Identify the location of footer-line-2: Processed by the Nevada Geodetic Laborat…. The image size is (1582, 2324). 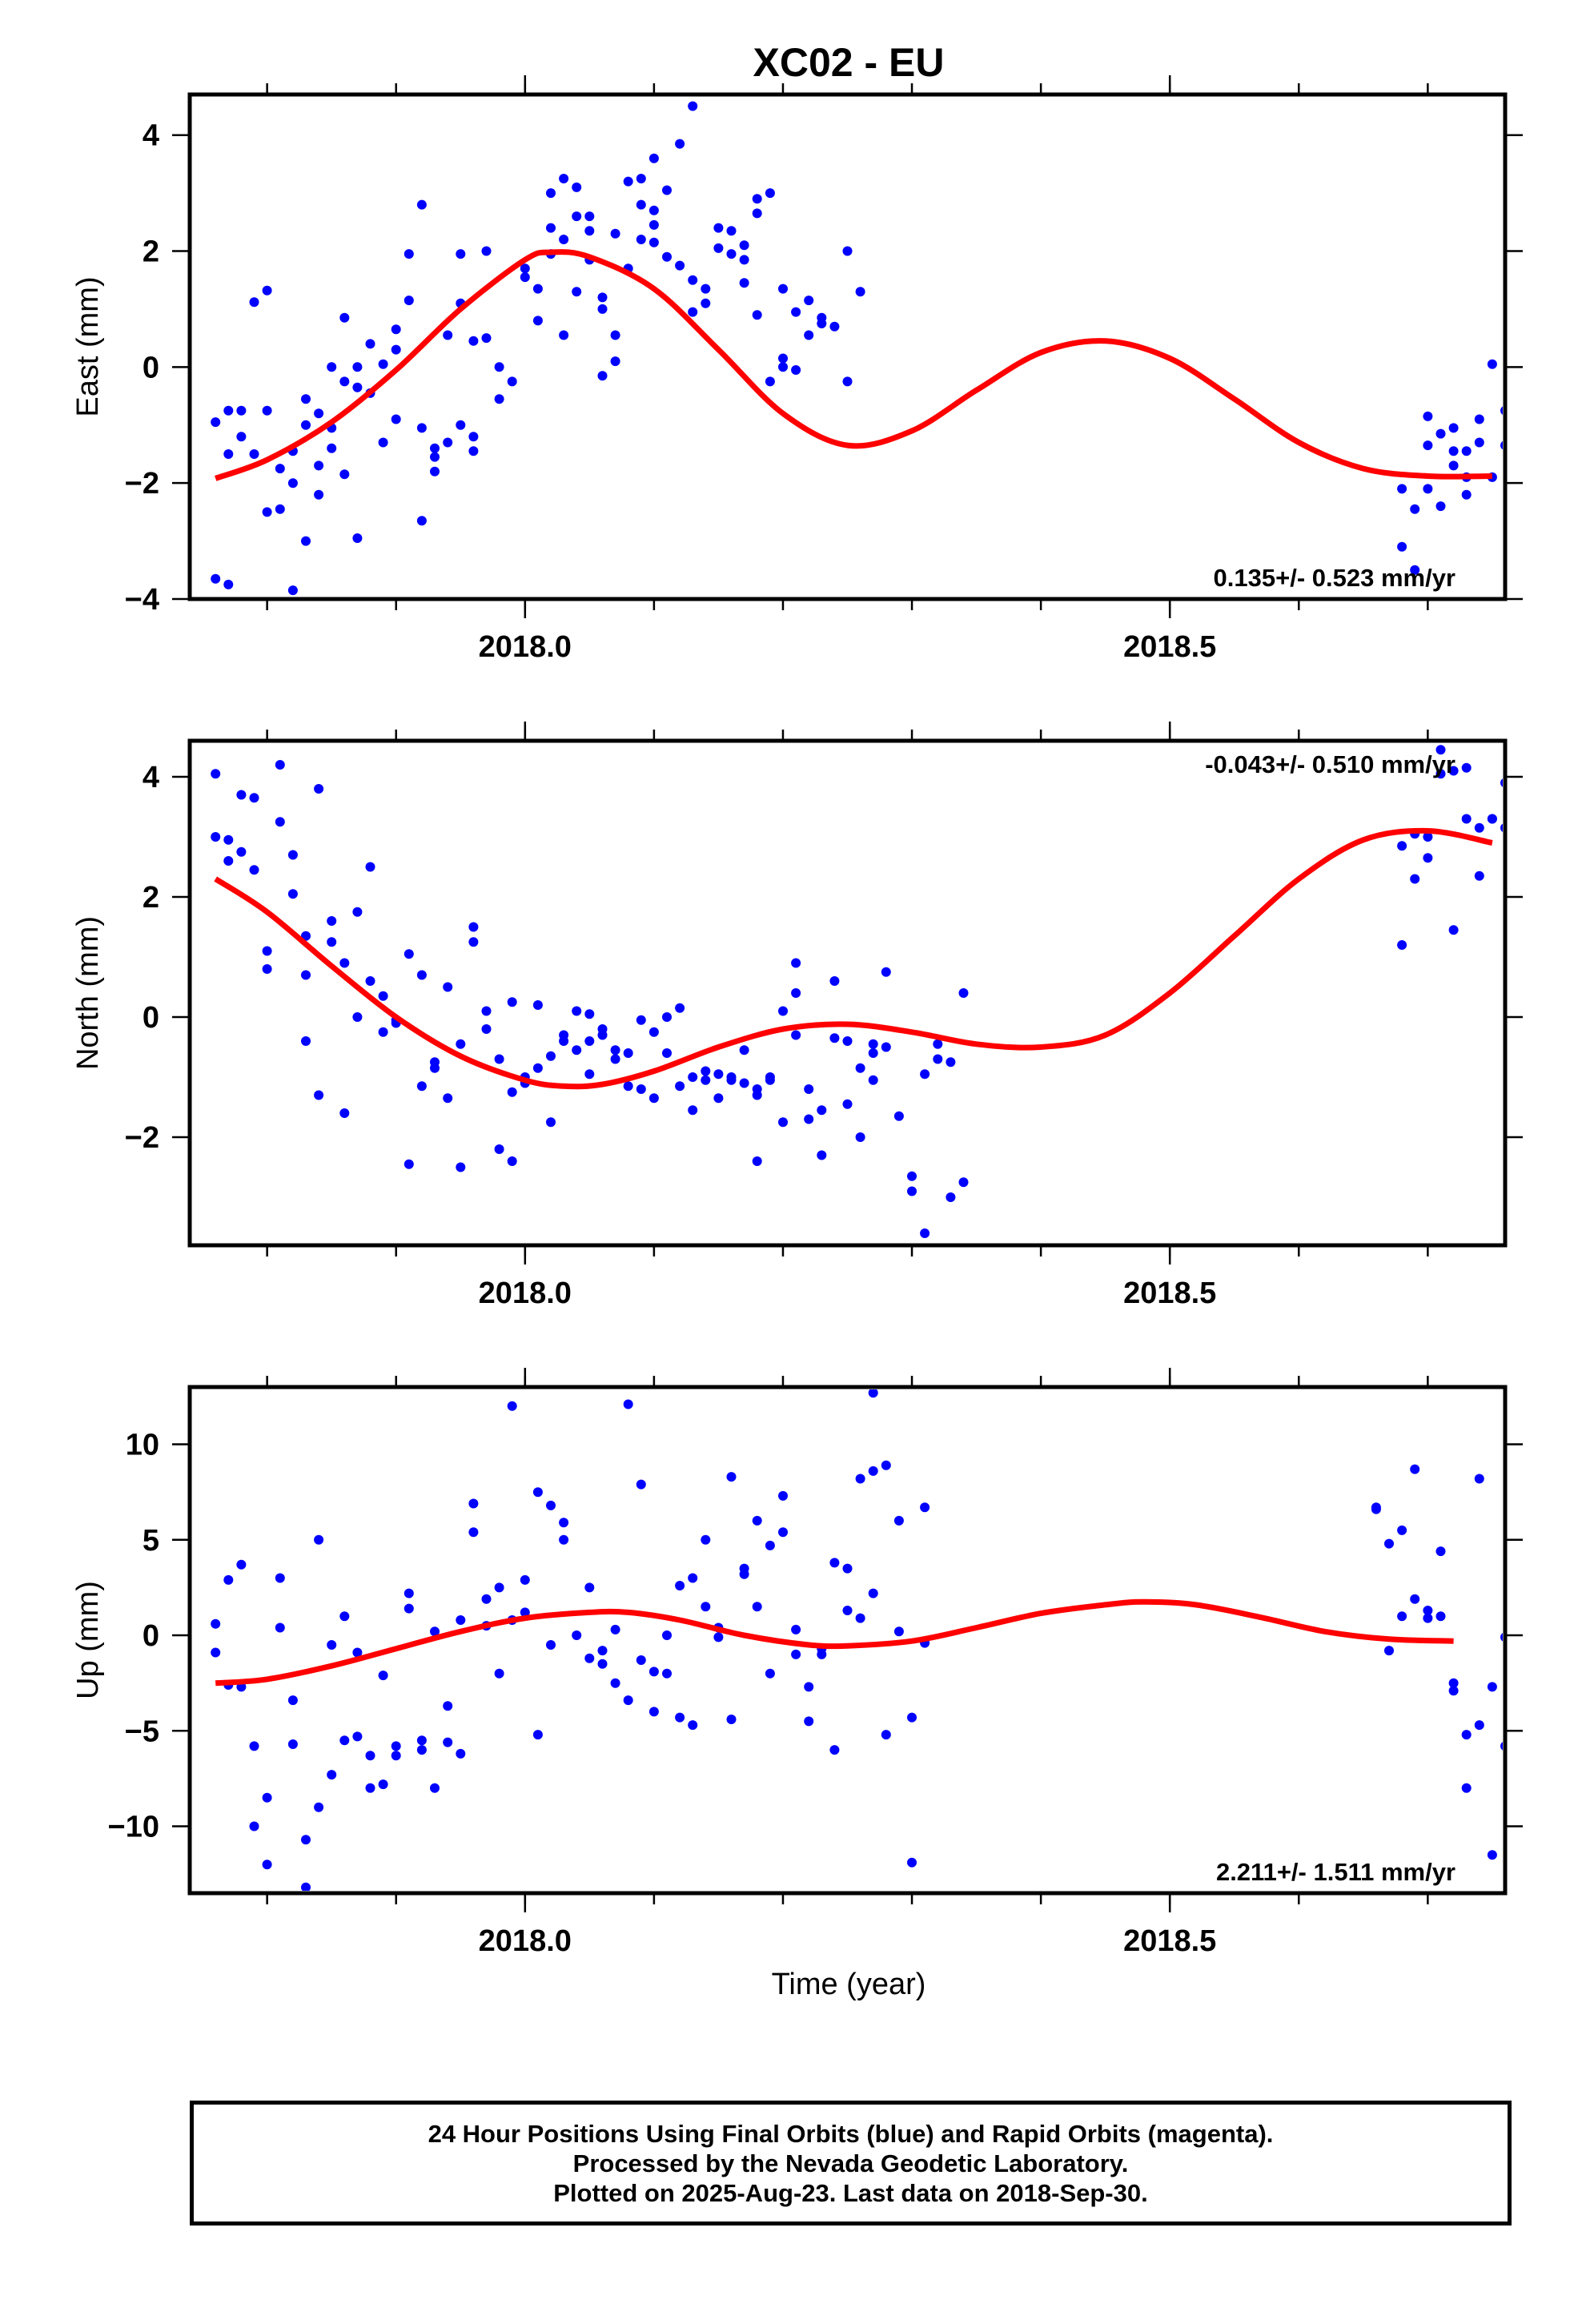
(850, 2163).